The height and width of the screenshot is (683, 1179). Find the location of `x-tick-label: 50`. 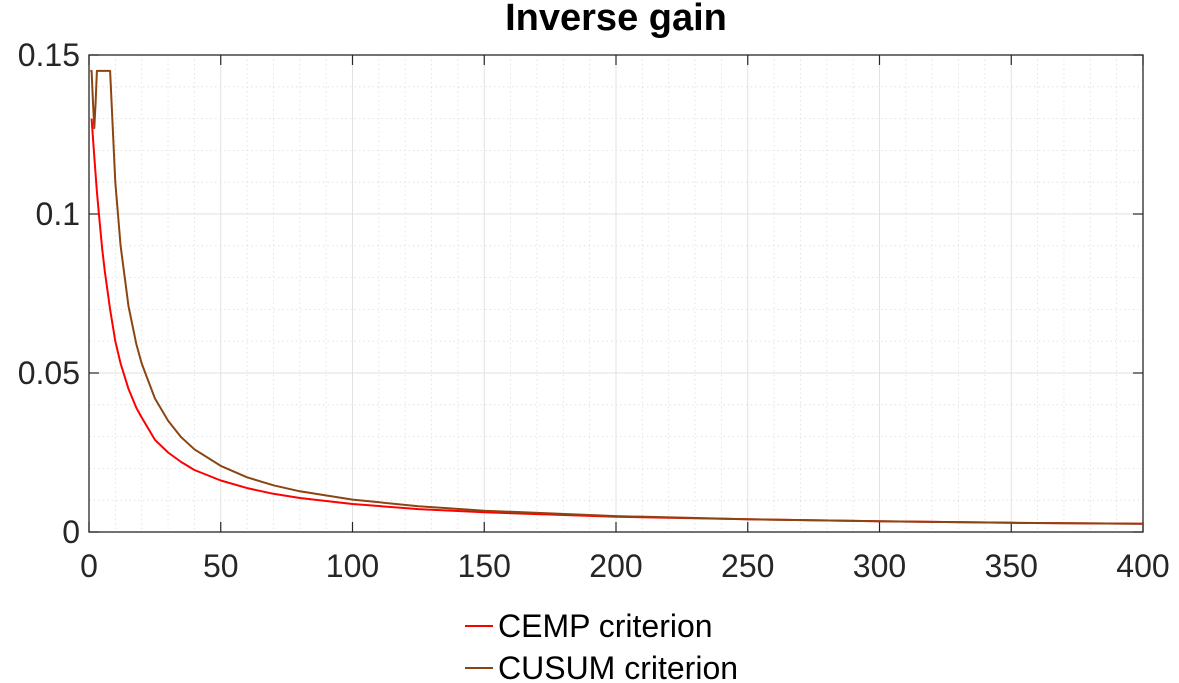

x-tick-label: 50 is located at coordinates (221, 566).